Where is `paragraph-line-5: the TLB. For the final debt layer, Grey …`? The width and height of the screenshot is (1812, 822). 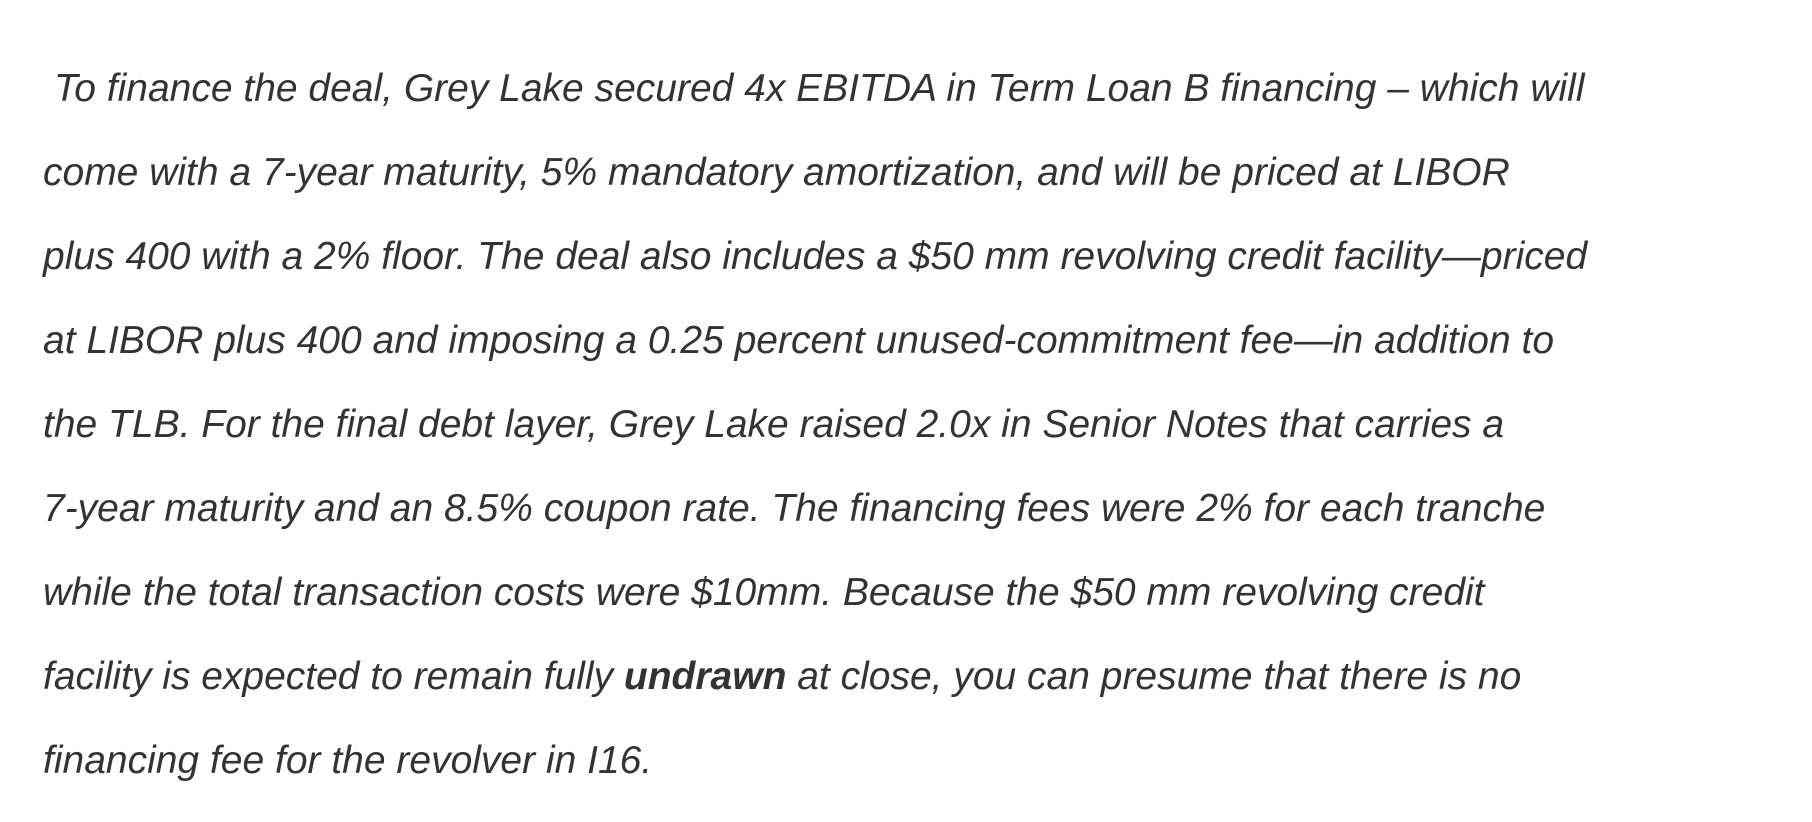
paragraph-line-5: the TLB. For the final debt layer, Grey … is located at coordinates (774, 424).